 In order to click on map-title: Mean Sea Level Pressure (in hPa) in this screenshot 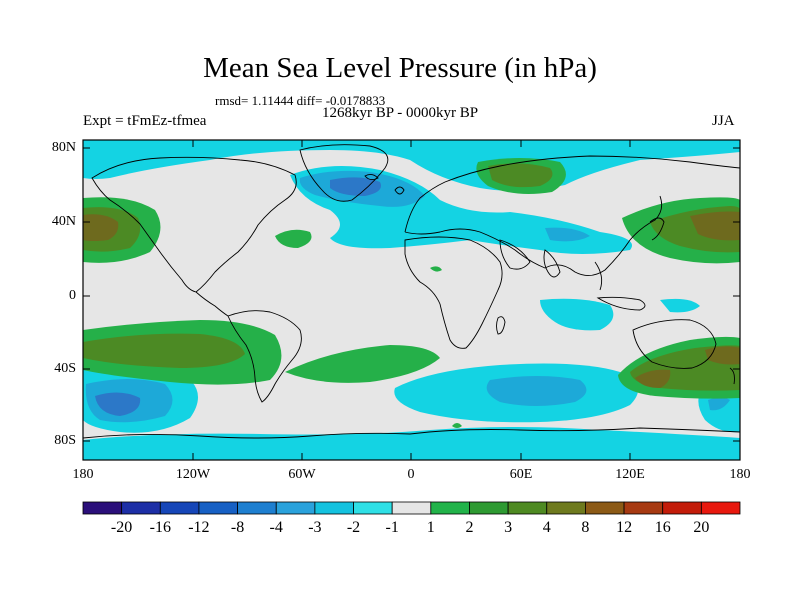, I will do `click(400, 68)`.